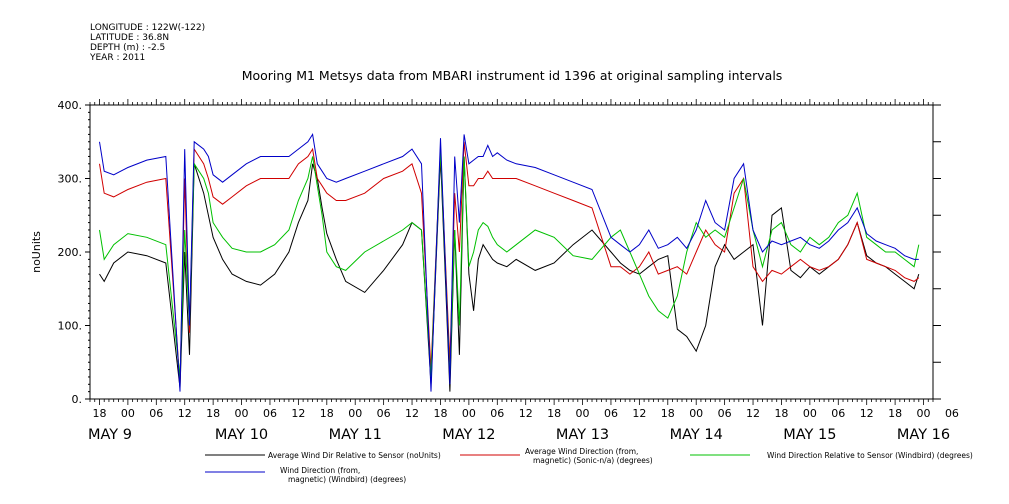 The height and width of the screenshot is (504, 1009). Describe the element at coordinates (70, 326) in the screenshot. I see `y-tick-label: 100.` at that location.